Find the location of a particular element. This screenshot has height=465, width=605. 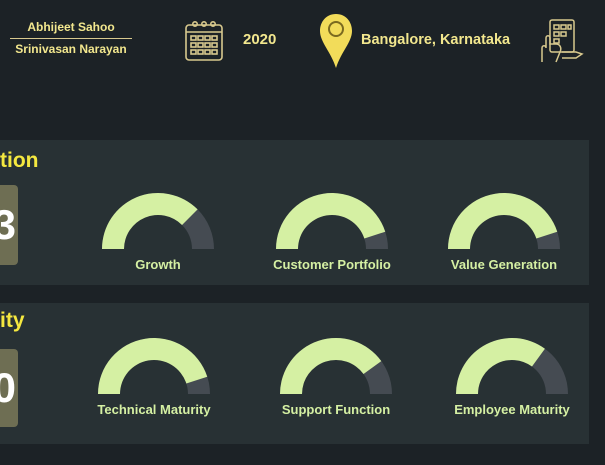

gauge-label: Support Function is located at coordinates (336, 409).